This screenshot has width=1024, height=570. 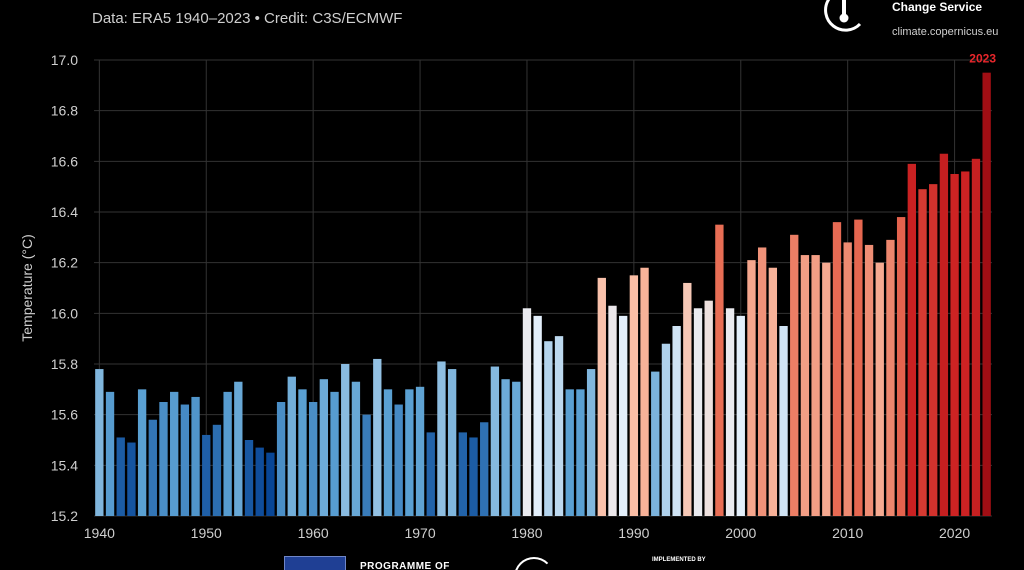 I want to click on bar-1992, so click(x=655, y=443).